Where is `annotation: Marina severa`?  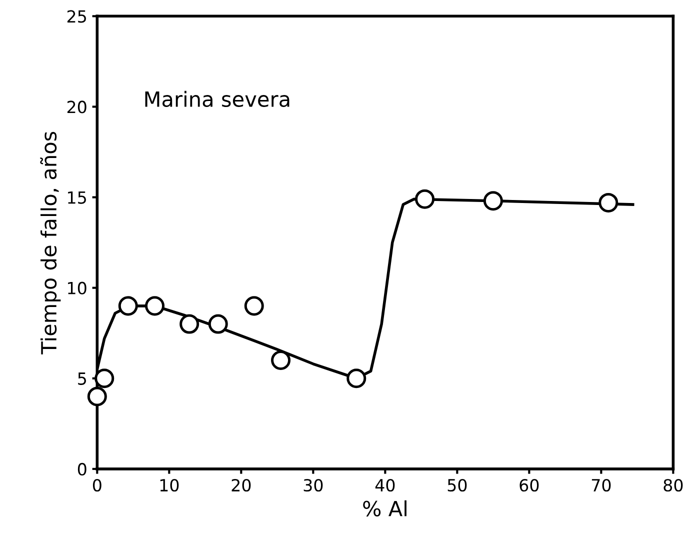
annotation: Marina severa is located at coordinates (217, 99).